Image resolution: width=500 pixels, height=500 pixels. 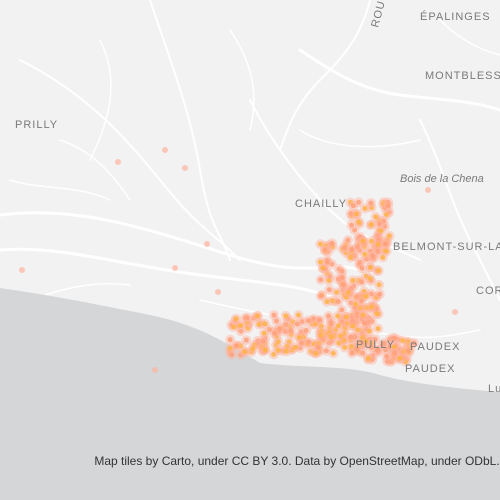 I want to click on place-label: COR, so click(x=488, y=291).